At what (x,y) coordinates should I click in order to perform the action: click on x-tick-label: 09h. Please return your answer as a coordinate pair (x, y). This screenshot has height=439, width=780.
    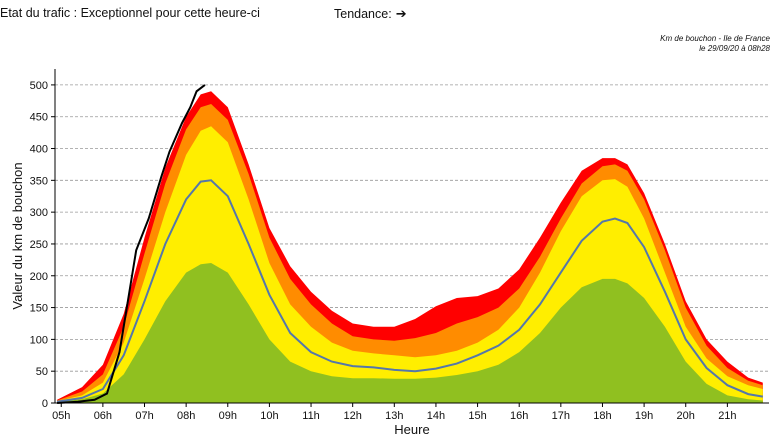
    Looking at the image, I should click on (228, 416).